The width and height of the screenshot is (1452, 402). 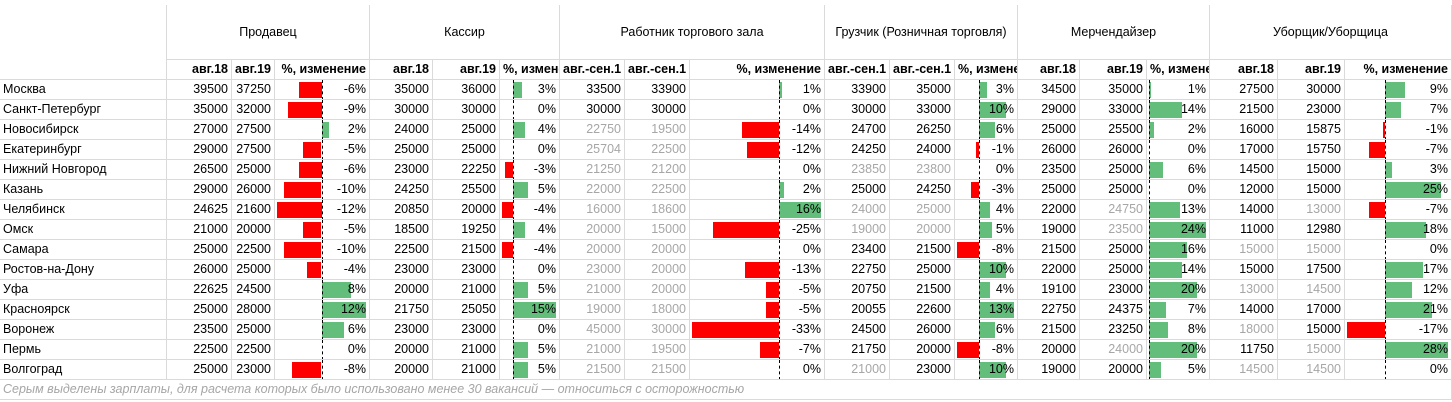 What do you see at coordinates (1311, 350) in the screenshot?
I see `salary-cell: 15000` at bounding box center [1311, 350].